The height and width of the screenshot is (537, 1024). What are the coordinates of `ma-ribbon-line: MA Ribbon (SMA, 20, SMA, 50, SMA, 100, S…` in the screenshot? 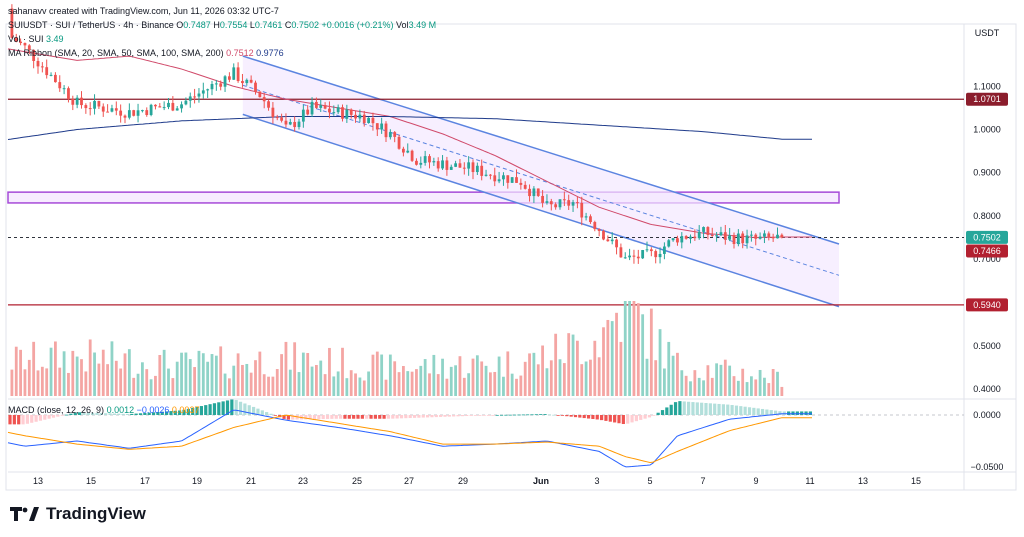 It's located at (146, 53).